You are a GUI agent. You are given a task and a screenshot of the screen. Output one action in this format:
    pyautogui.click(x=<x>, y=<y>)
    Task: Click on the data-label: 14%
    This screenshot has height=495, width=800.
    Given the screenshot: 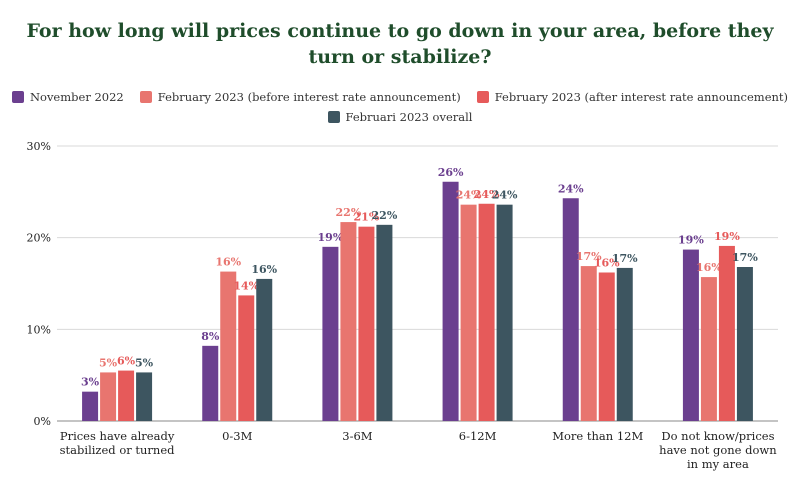 What is the action you would take?
    pyautogui.click(x=246, y=285)
    